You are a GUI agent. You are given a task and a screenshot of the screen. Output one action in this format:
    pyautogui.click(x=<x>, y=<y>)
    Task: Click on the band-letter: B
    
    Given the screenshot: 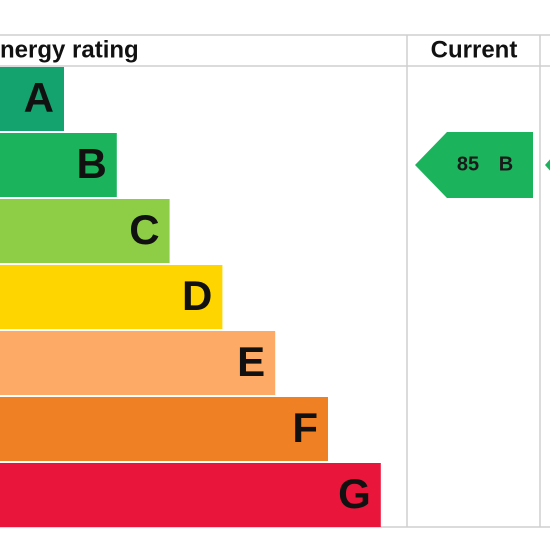 What is the action you would take?
    pyautogui.click(x=91, y=163)
    